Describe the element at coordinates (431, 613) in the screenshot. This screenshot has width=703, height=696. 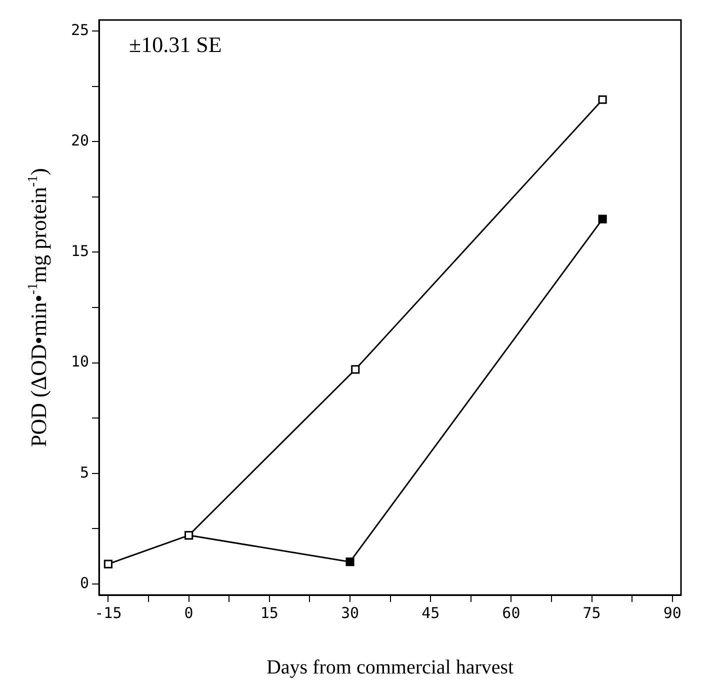
I see `x-tick-label: 45` at that location.